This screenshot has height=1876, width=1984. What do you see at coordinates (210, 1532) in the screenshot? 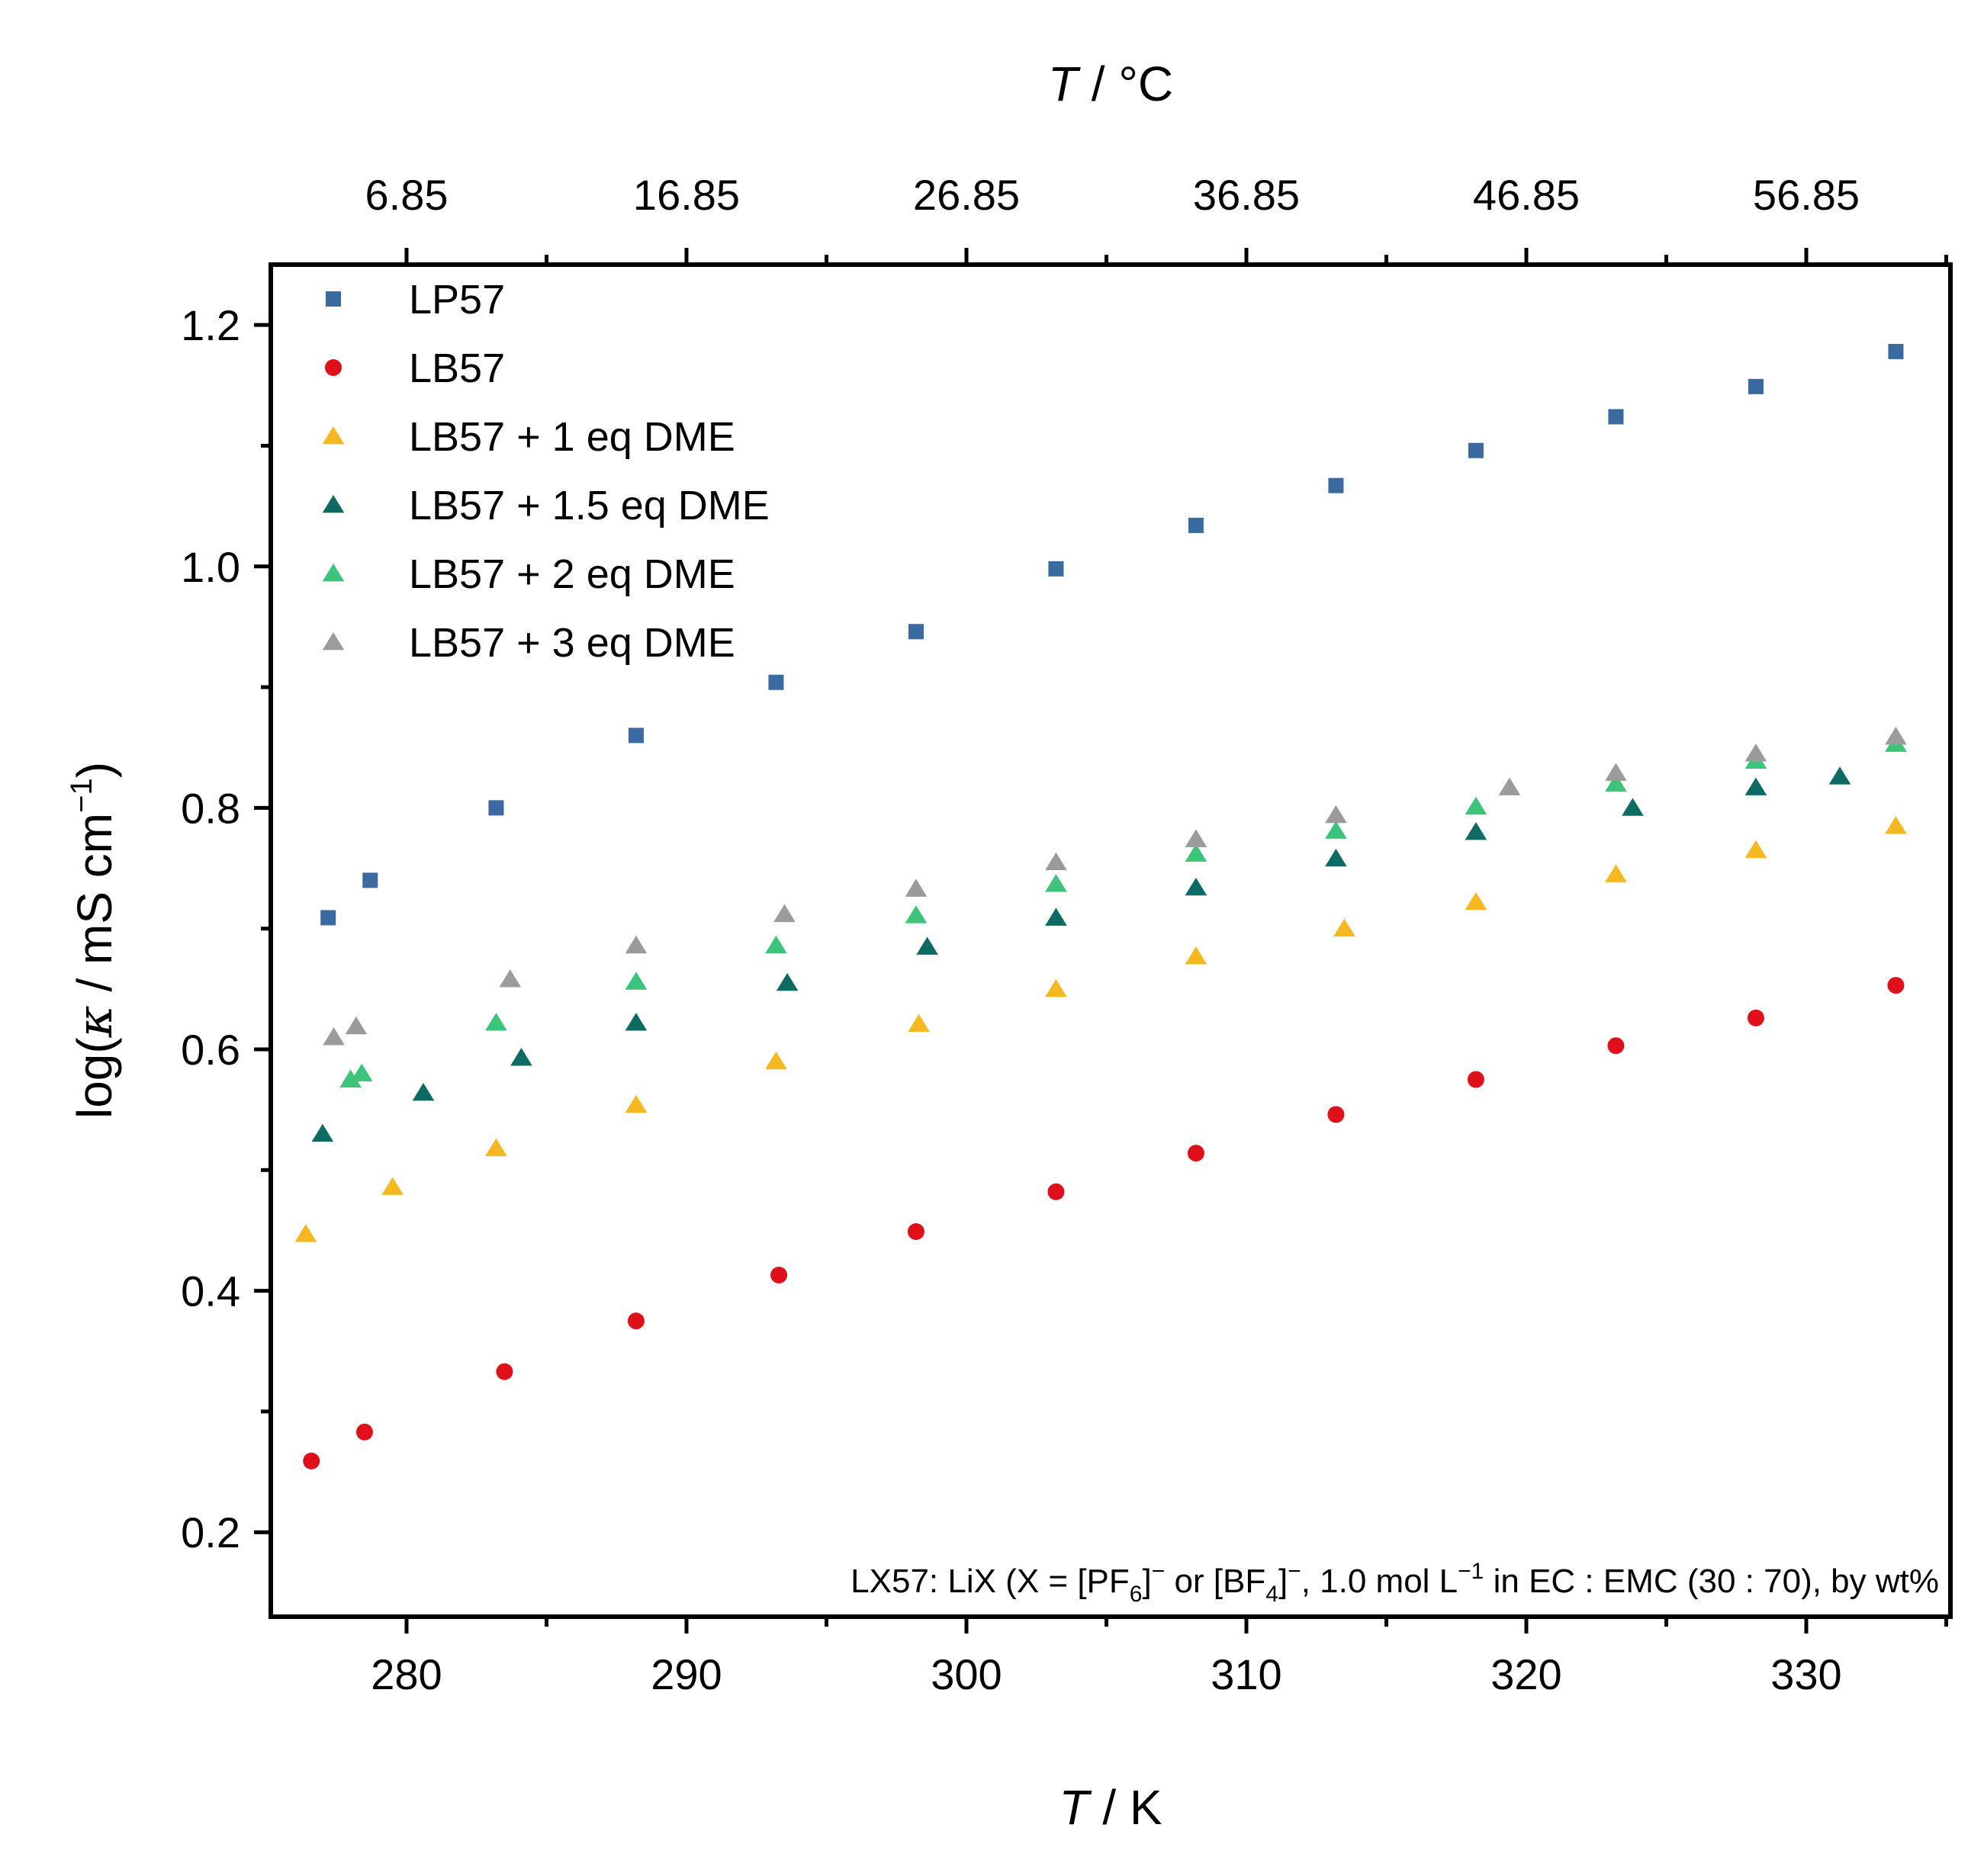
I see `y-tick-label: 0.2` at bounding box center [210, 1532].